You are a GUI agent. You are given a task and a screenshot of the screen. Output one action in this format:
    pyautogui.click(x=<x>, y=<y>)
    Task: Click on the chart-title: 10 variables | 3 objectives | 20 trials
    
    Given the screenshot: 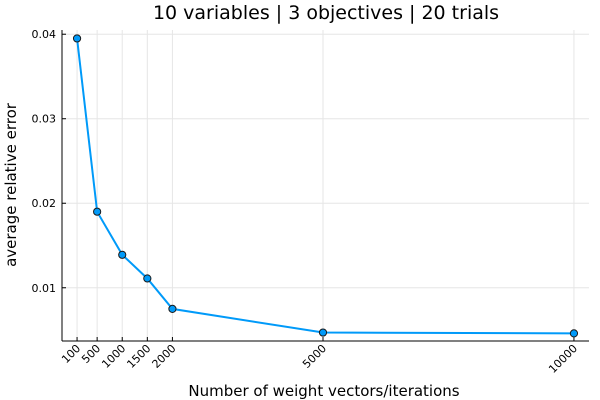 What is the action you would take?
    pyautogui.click(x=326, y=13)
    